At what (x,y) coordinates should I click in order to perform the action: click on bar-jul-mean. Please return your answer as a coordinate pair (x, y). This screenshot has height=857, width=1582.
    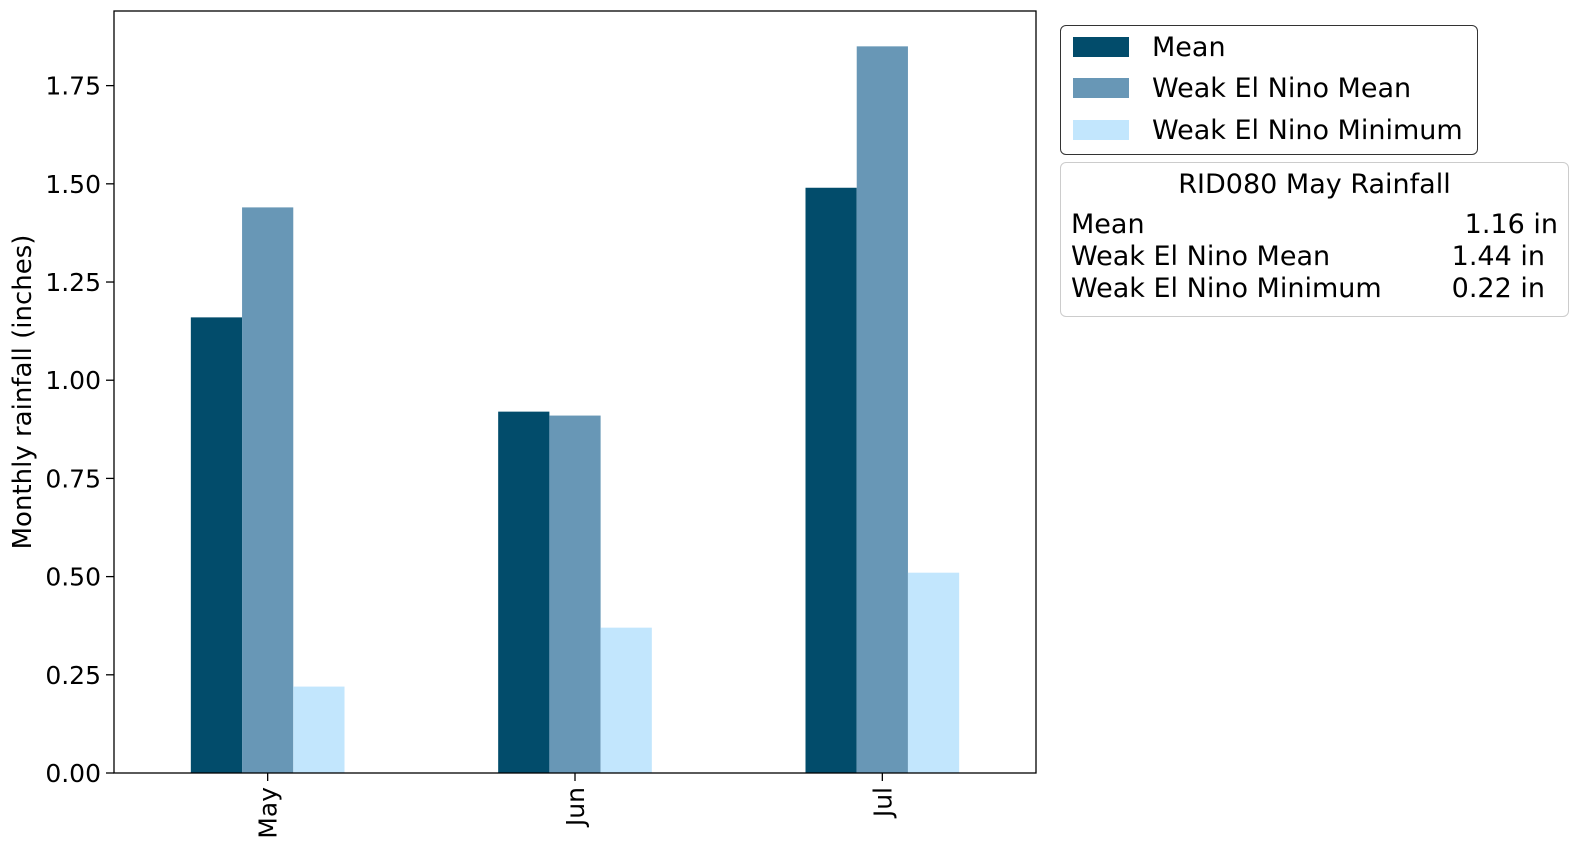
    Looking at the image, I should click on (831, 480).